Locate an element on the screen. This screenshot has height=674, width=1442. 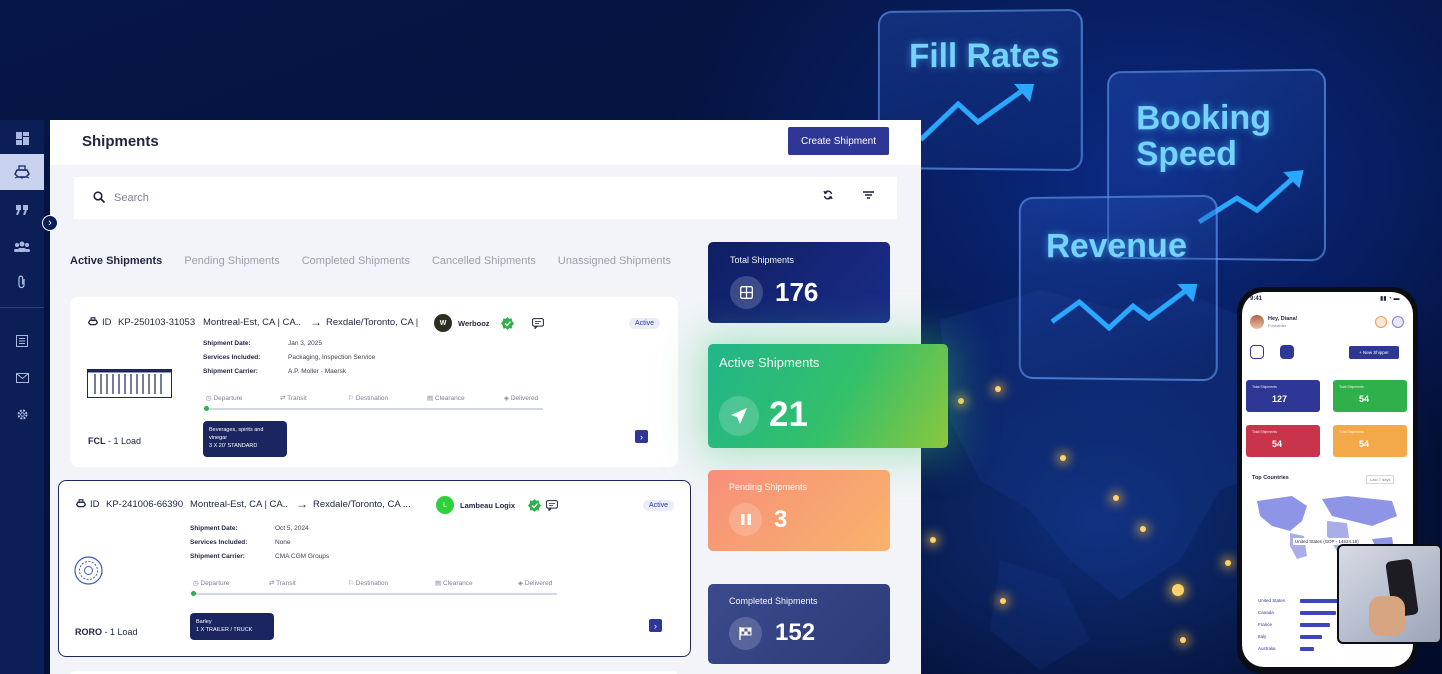
stat-pending-shipments: Pending Shipments 3 is located at coordinates (799, 510).